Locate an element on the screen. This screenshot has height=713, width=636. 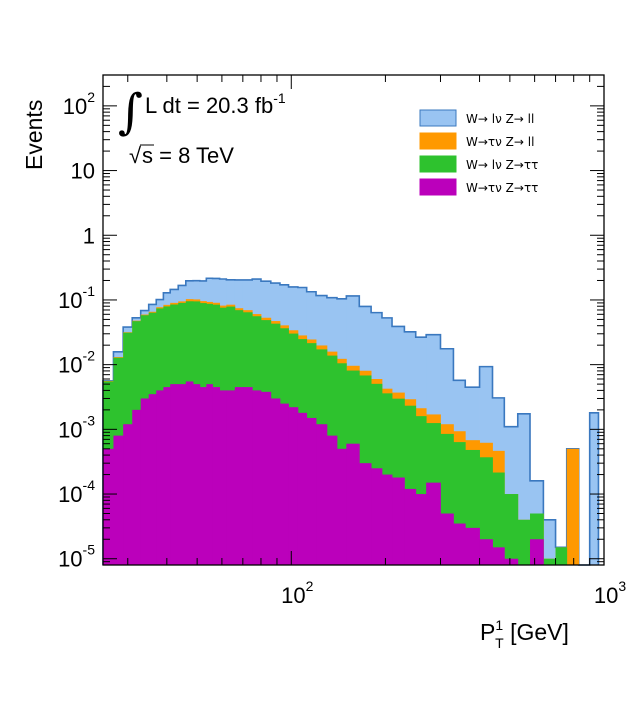
svg-text: L dt = 20.3 fb-1 is located at coordinates (215, 104).